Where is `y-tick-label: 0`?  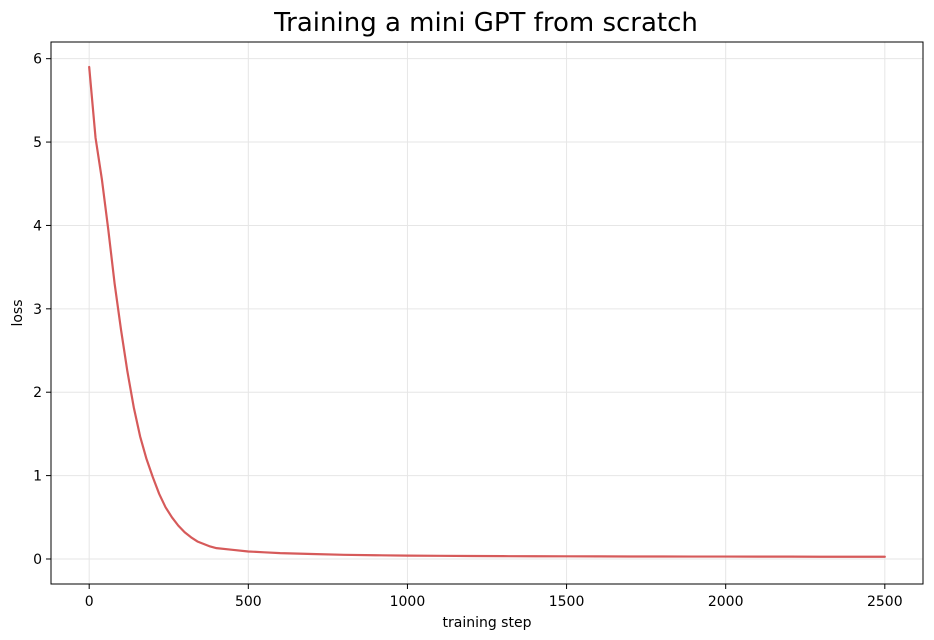 y-tick-label: 0 is located at coordinates (37, 560).